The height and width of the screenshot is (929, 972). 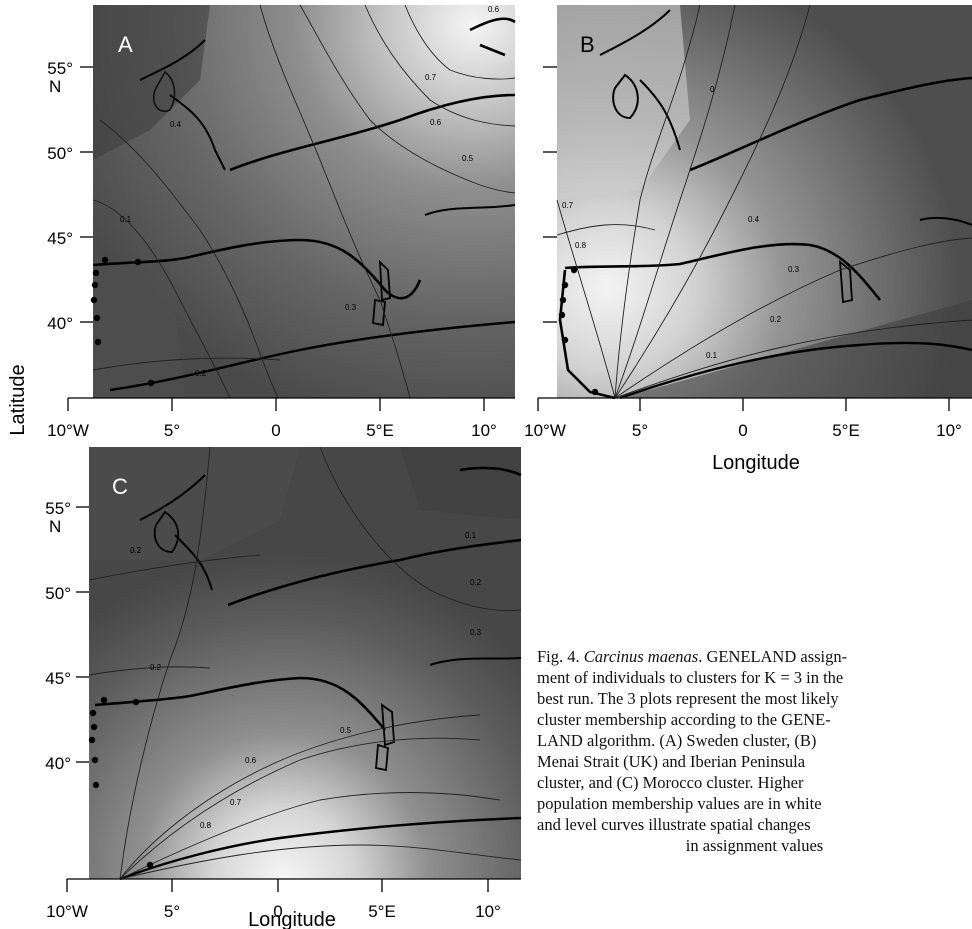 What do you see at coordinates (742, 430) in the screenshot?
I see `lon-tick-b: 0` at bounding box center [742, 430].